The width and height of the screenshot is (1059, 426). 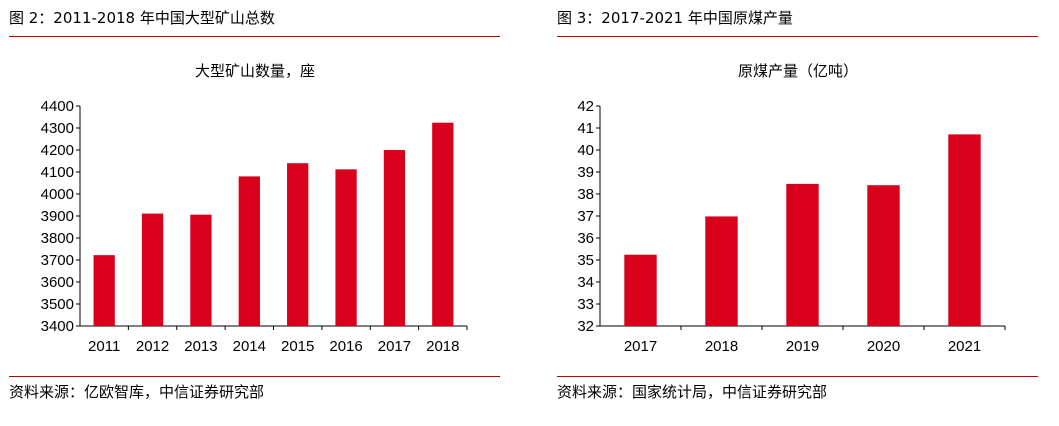 What do you see at coordinates (585, 326) in the screenshot?
I see `y-tick-label: 32` at bounding box center [585, 326].